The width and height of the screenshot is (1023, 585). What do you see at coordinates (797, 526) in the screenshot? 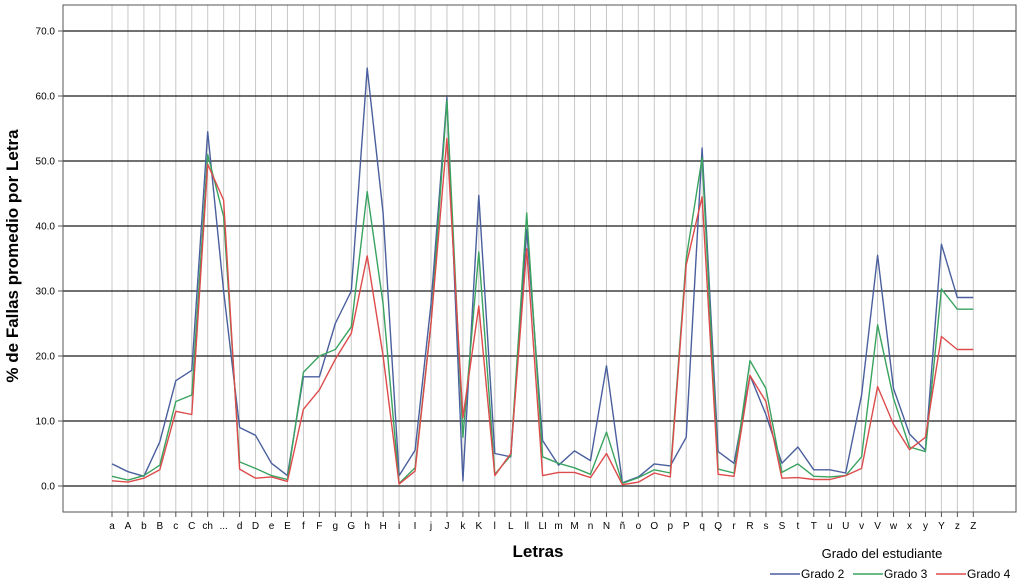
I see `x-tick-label: t` at bounding box center [797, 526].